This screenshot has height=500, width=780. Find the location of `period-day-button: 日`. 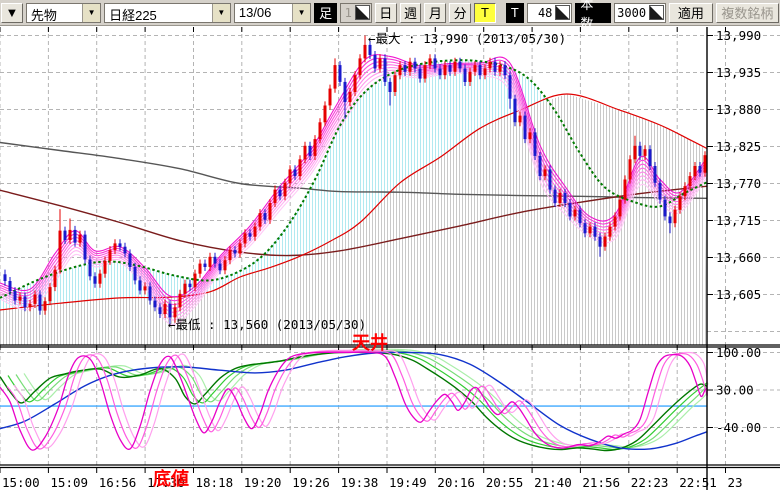

period-day-button: 日 is located at coordinates (385, 12).